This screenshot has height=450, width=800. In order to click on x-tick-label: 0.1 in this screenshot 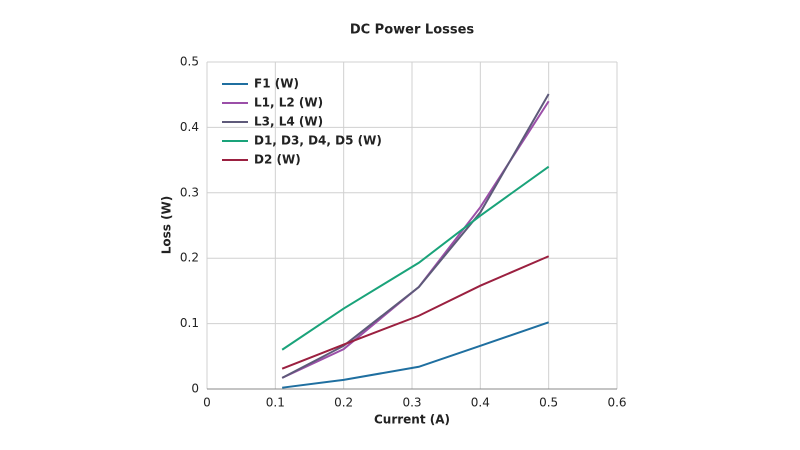, I will do `click(275, 403)`.